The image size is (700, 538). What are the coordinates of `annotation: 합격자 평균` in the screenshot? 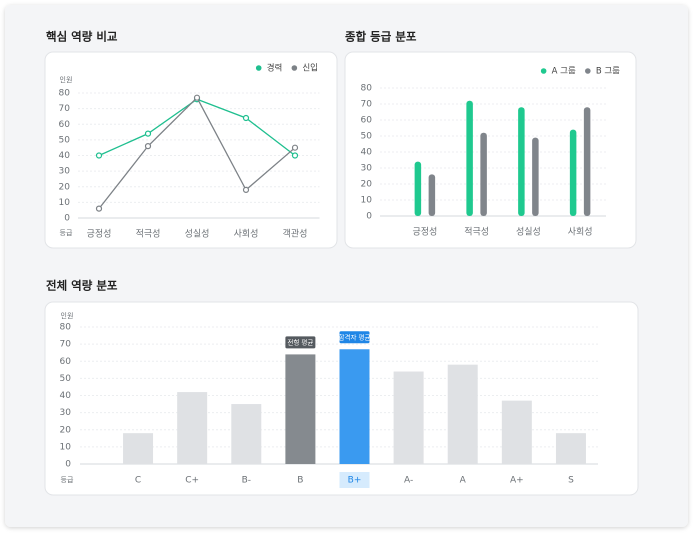 It's located at (355, 336).